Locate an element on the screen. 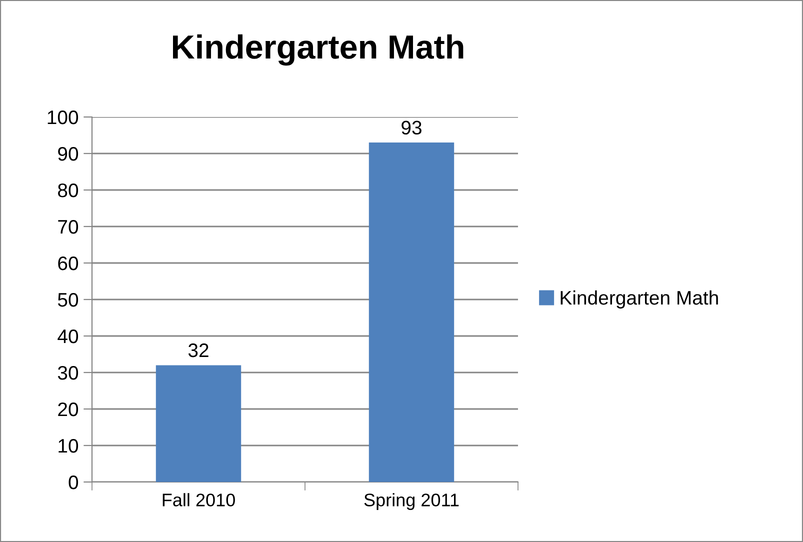 This screenshot has height=542, width=803. data-label: 93 is located at coordinates (412, 127).